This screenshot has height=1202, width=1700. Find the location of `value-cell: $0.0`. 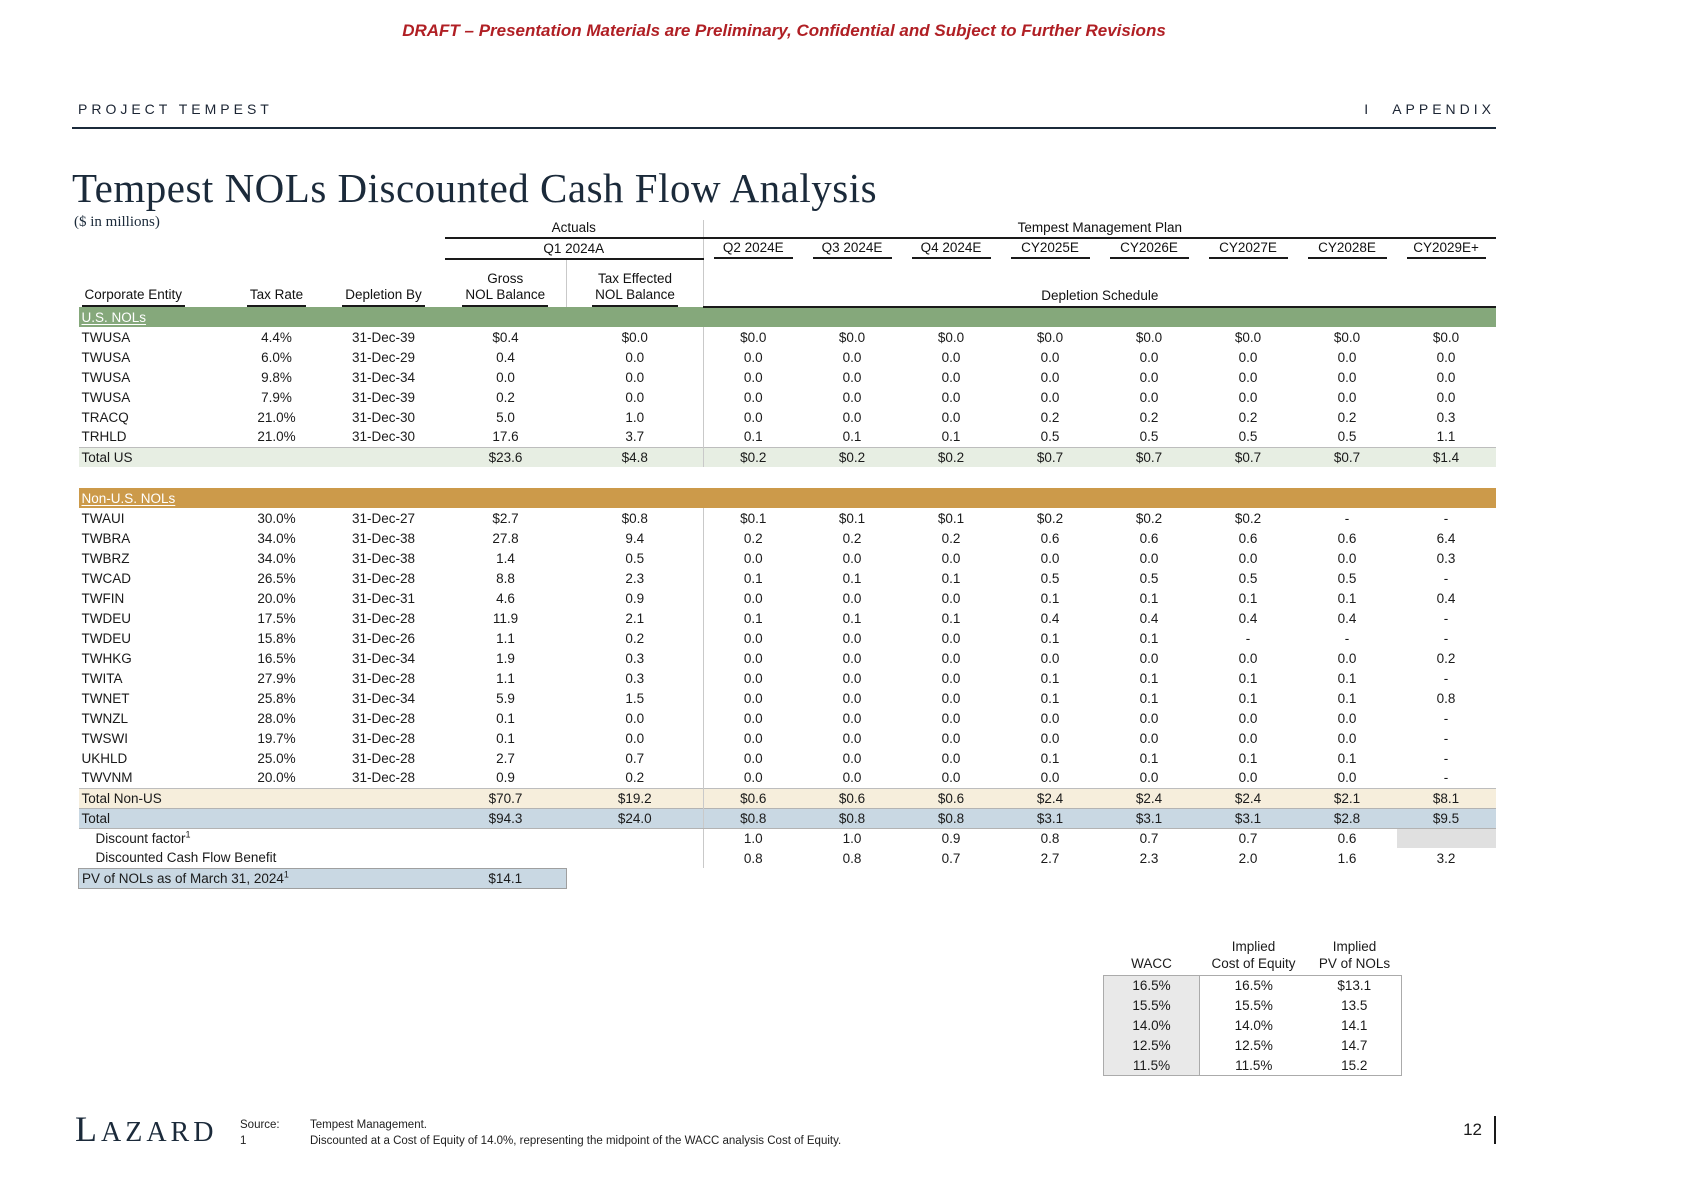

value-cell: $0.0 is located at coordinates (951, 337).